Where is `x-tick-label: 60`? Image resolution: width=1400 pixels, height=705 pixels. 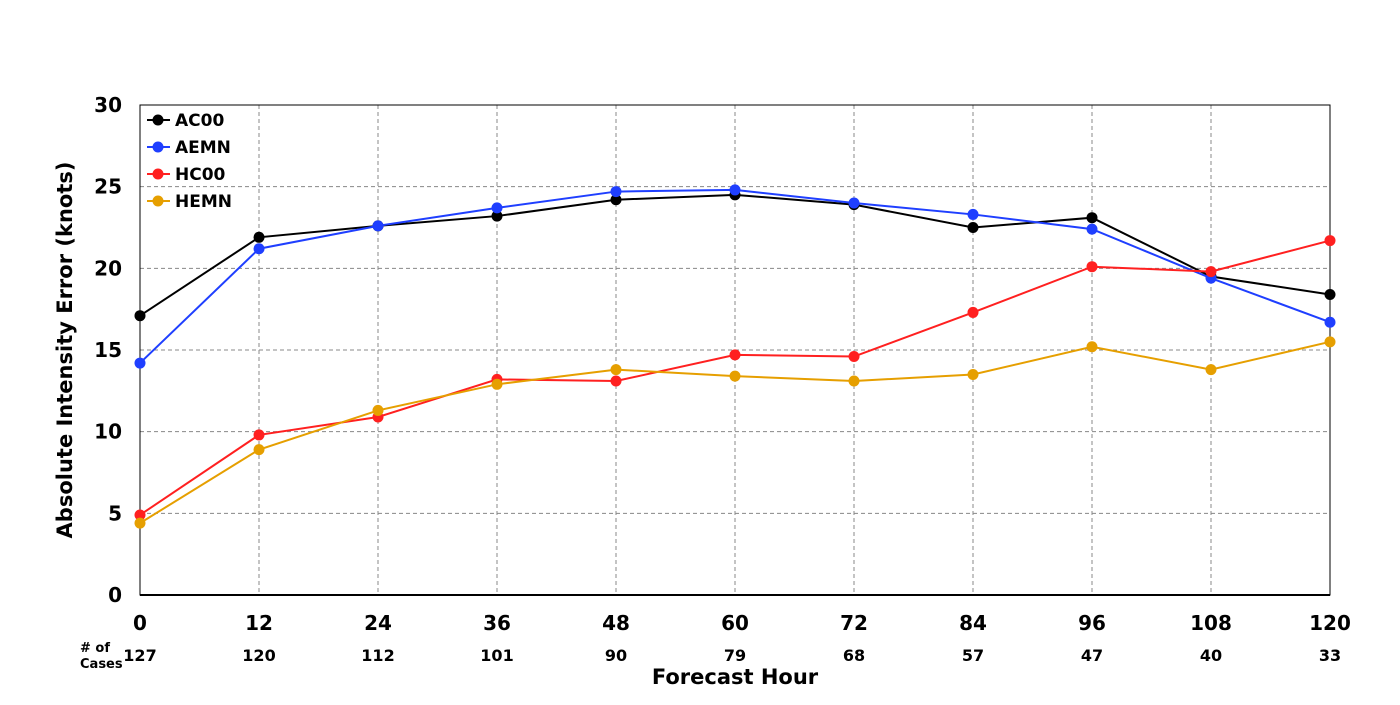
x-tick-label: 60 is located at coordinates (735, 623).